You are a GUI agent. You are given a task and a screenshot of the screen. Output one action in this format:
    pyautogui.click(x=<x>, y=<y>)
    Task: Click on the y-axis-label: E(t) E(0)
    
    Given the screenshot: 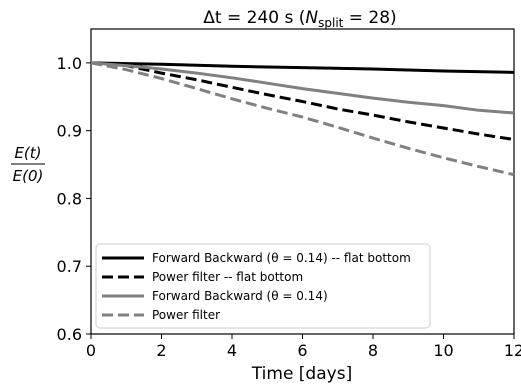 What is the action you would take?
    pyautogui.click(x=28, y=164)
    